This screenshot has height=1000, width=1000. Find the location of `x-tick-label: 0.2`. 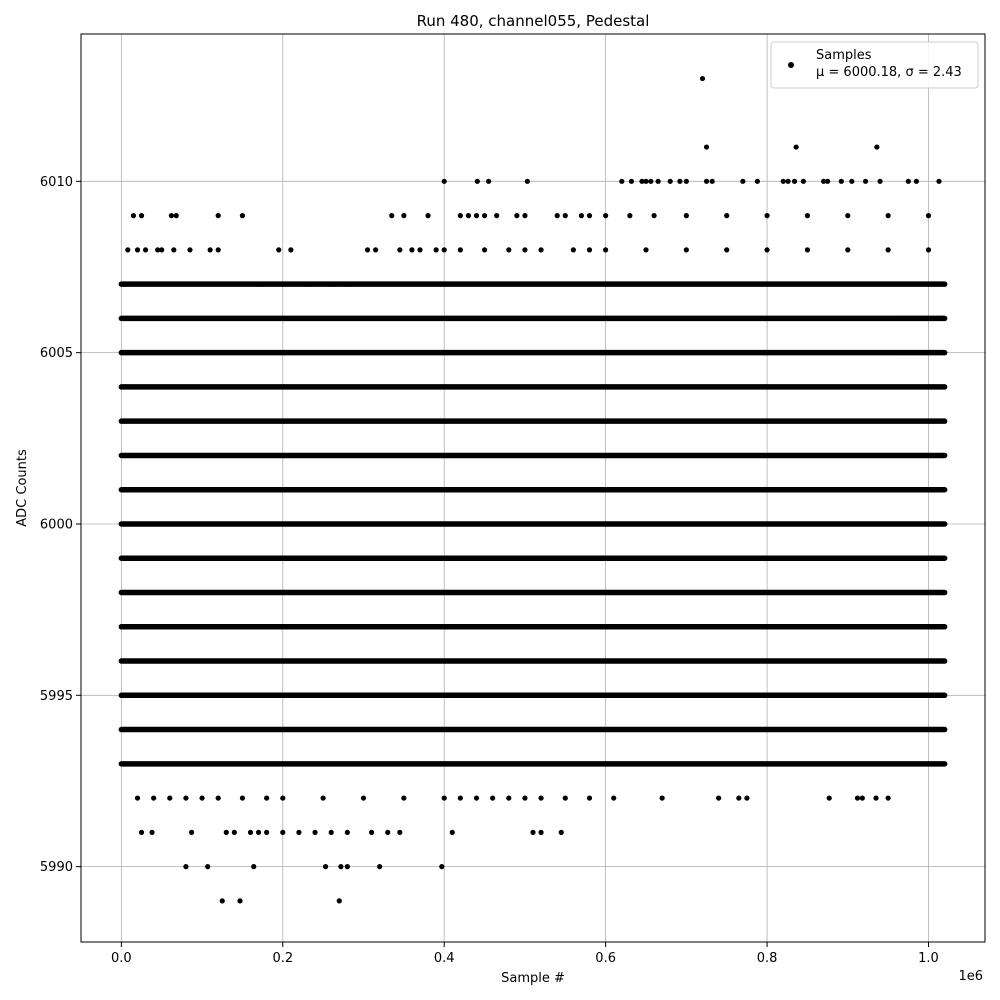

x-tick-label: 0.2 is located at coordinates (282, 958).